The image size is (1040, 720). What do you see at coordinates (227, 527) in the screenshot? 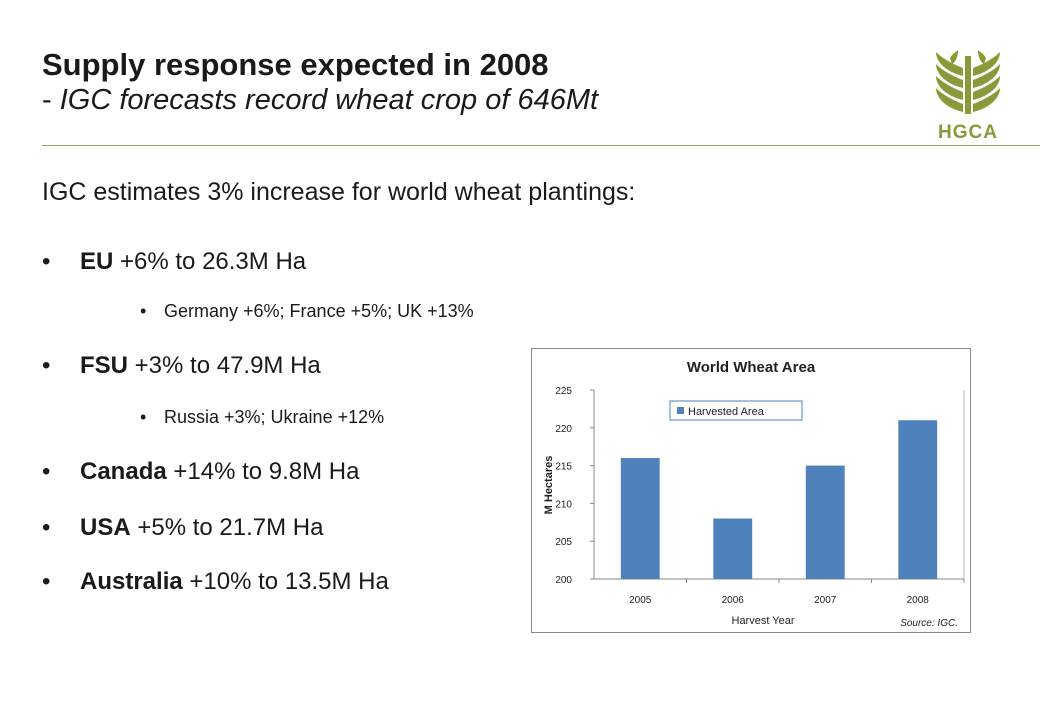
I see `bullet-text: +5% to 21.7M Ha` at bounding box center [227, 527].